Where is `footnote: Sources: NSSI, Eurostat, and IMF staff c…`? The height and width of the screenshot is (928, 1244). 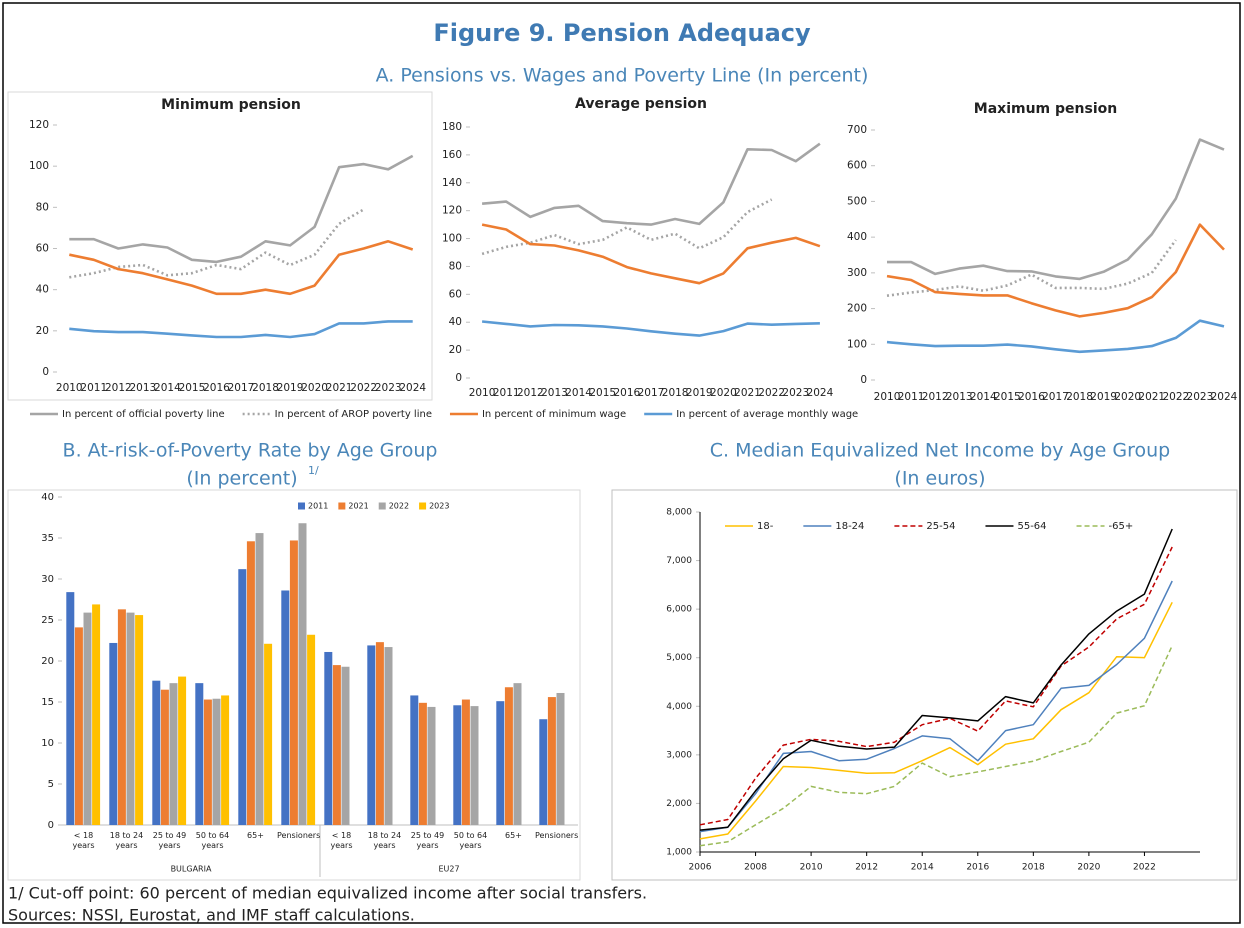 footnote: Sources: NSSI, Eurostat, and IMF staff c… is located at coordinates (211, 915).